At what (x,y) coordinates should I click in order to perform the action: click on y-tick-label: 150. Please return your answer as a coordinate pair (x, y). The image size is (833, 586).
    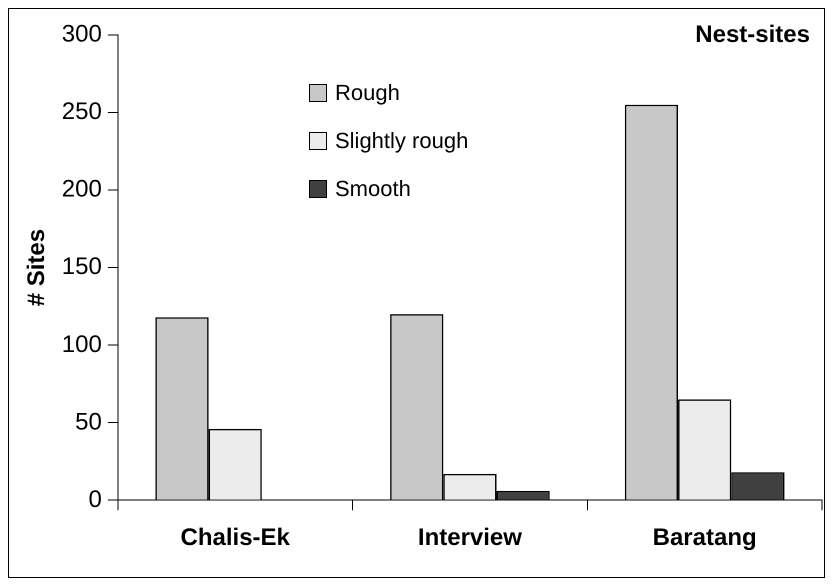
    Looking at the image, I should click on (82, 266).